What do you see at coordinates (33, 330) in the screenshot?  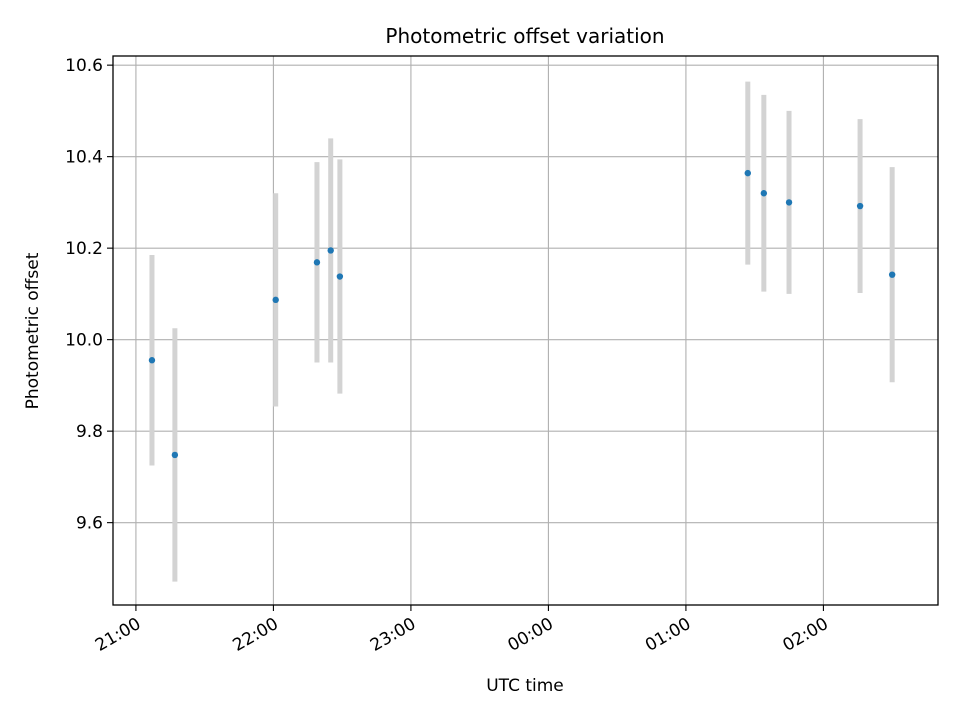 I see `y-axis-label: Photometric offset` at bounding box center [33, 330].